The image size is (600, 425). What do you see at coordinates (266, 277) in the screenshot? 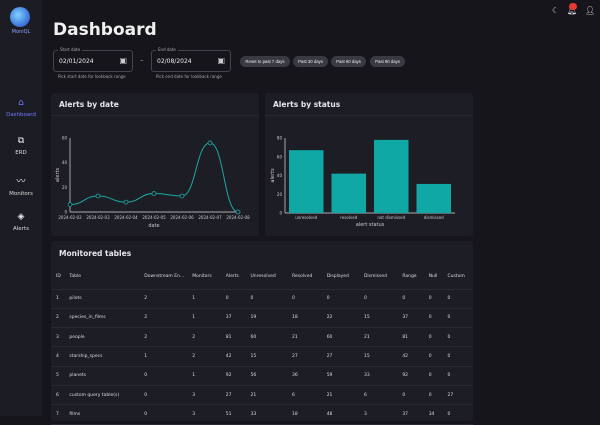
I see `column-header: Unresolved` at bounding box center [266, 277].